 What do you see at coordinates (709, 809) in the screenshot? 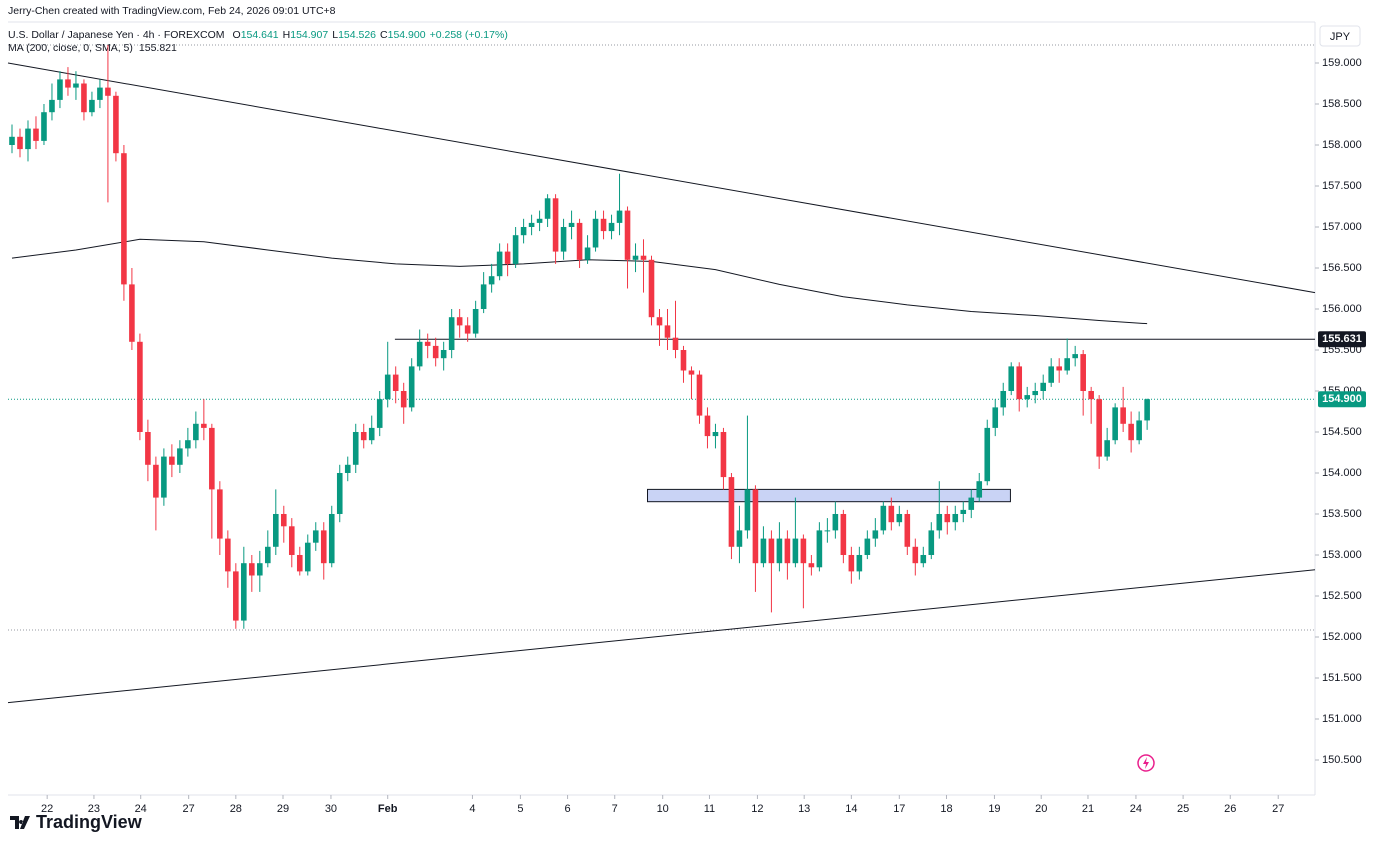
I see `x-tick-label: 11` at bounding box center [709, 809].